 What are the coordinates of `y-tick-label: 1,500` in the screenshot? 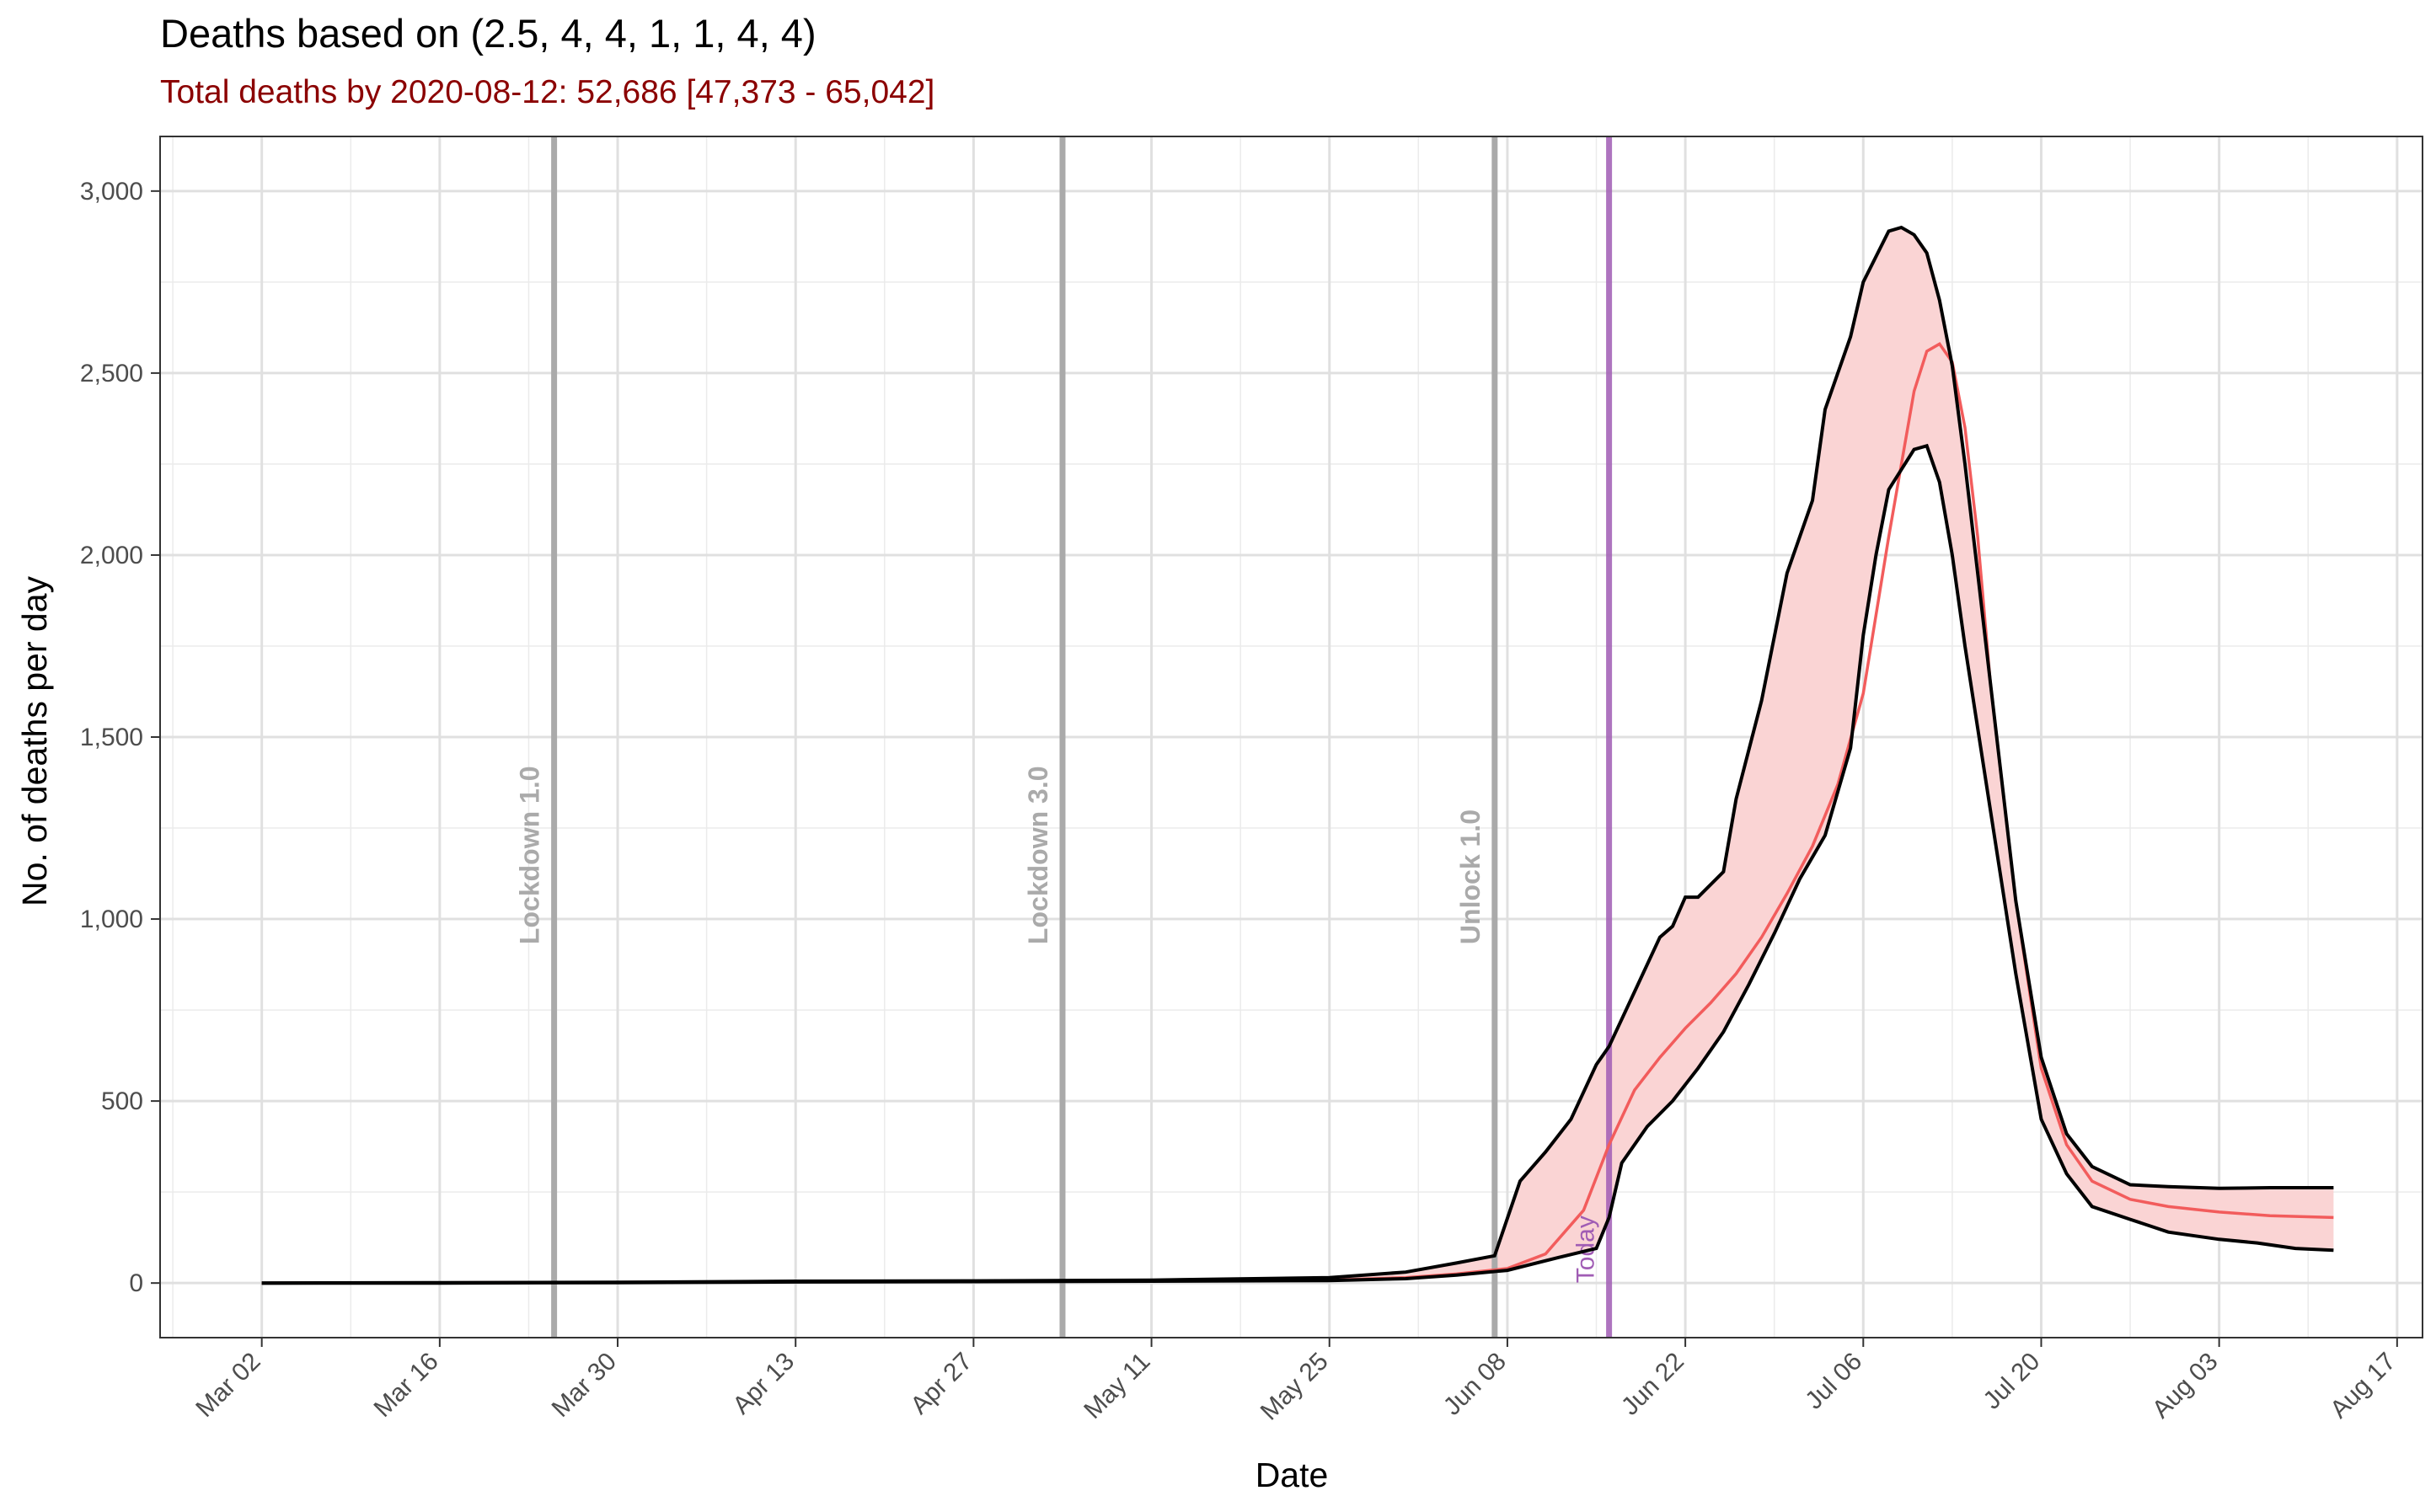 It's located at (111, 737).